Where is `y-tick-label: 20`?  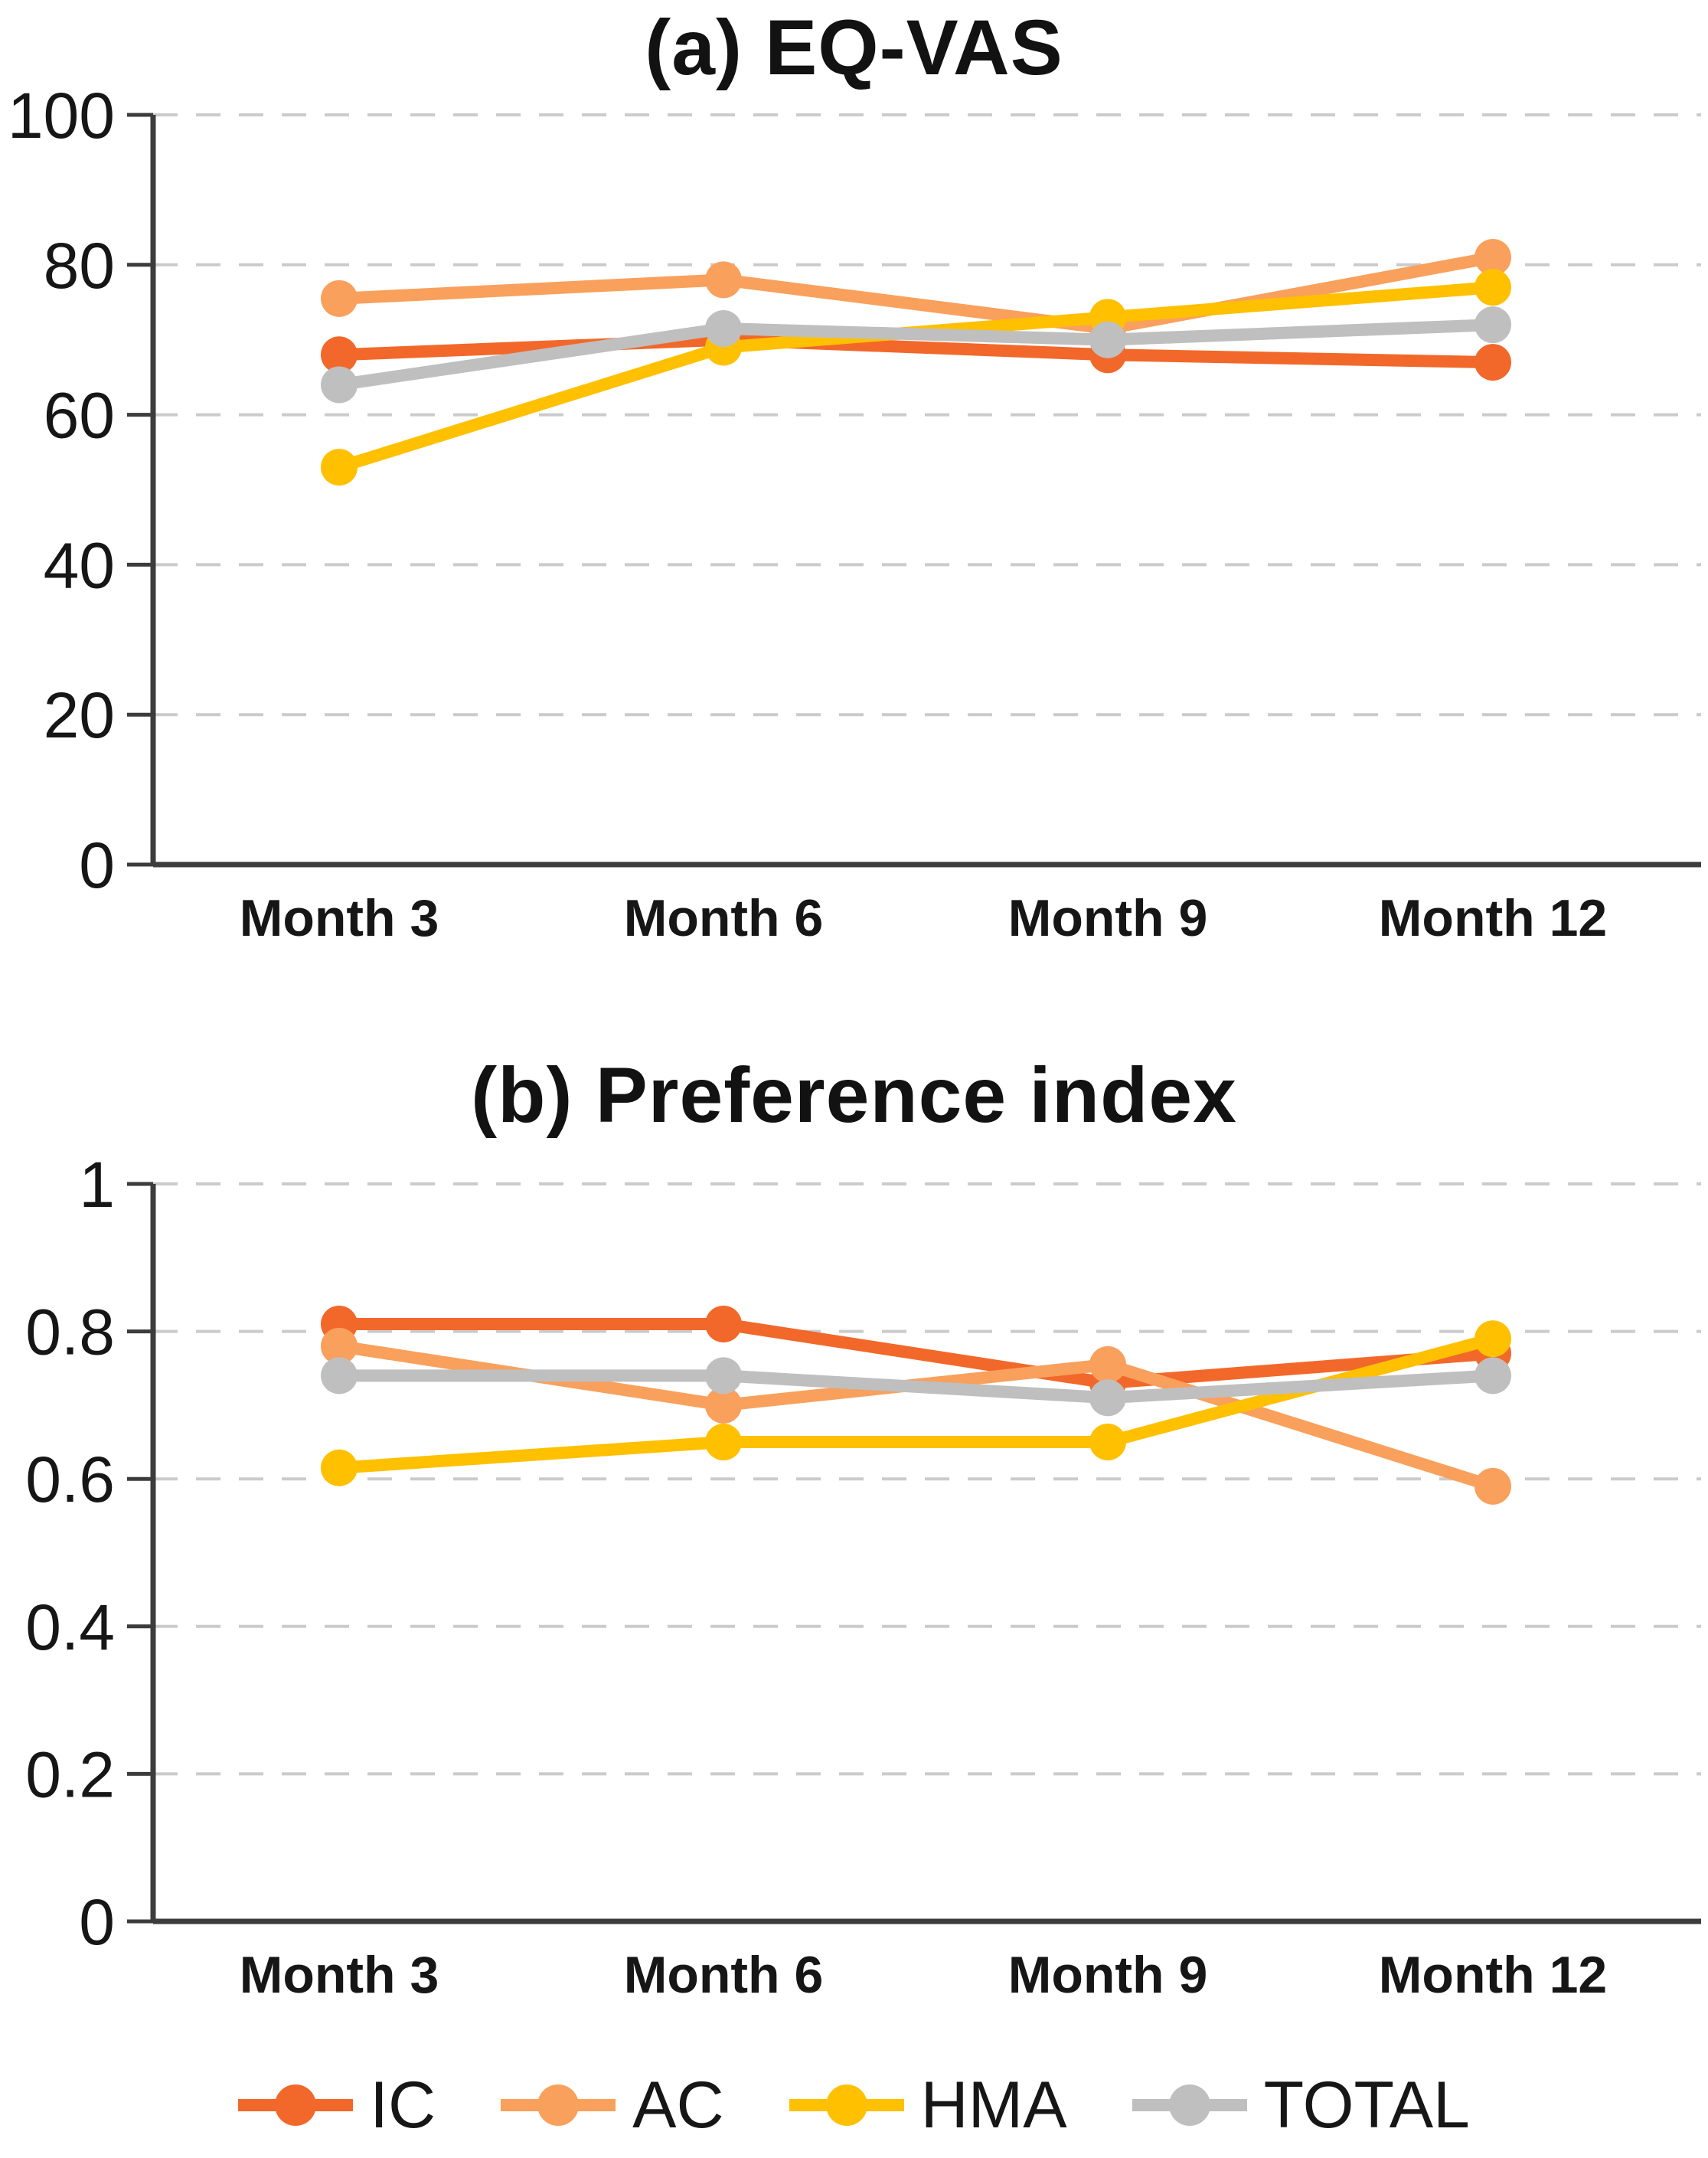 y-tick-label: 20 is located at coordinates (79, 715).